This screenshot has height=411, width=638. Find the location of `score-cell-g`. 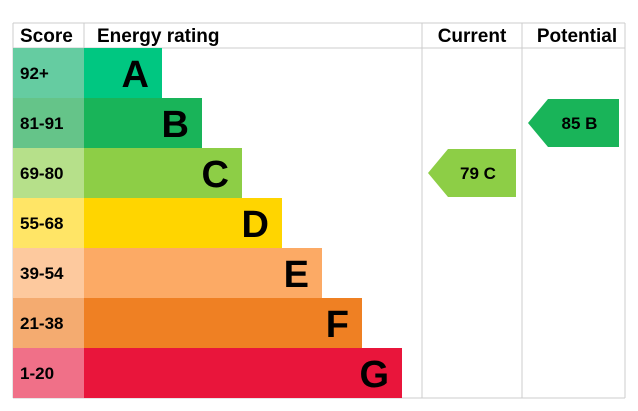

score-cell-g is located at coordinates (48, 373).